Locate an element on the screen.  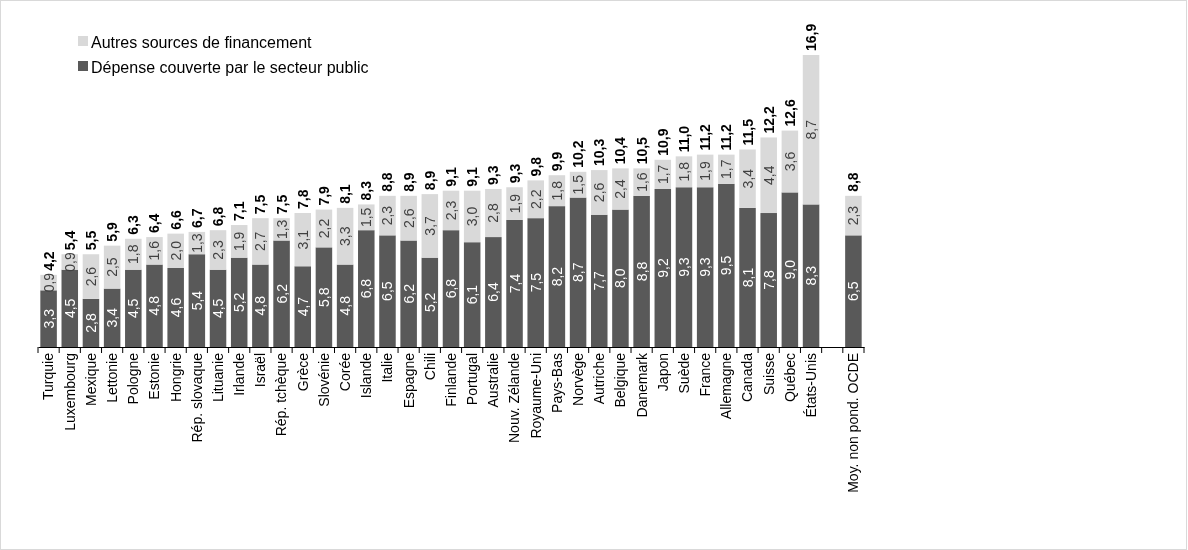
x-tick-label: Suède is located at coordinates (683, 373).